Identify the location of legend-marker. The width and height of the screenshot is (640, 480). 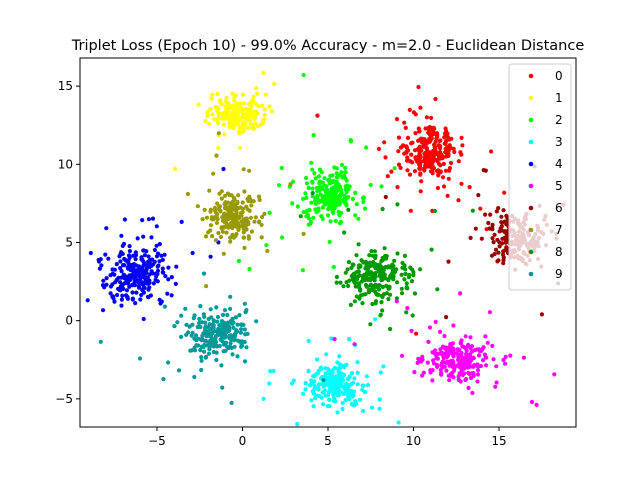
(531, 76).